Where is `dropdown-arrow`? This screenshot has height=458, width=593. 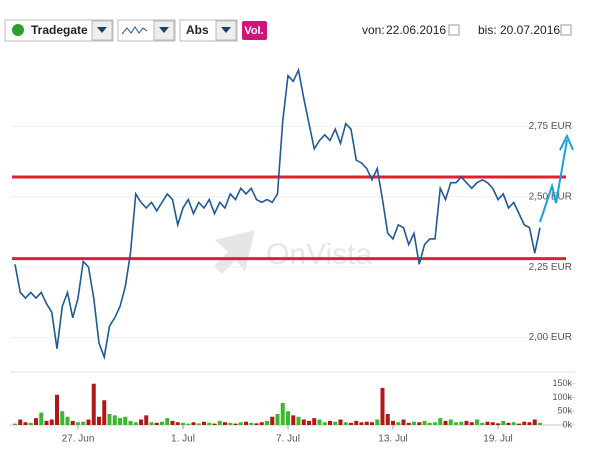
dropdown-arrow is located at coordinates (102, 30).